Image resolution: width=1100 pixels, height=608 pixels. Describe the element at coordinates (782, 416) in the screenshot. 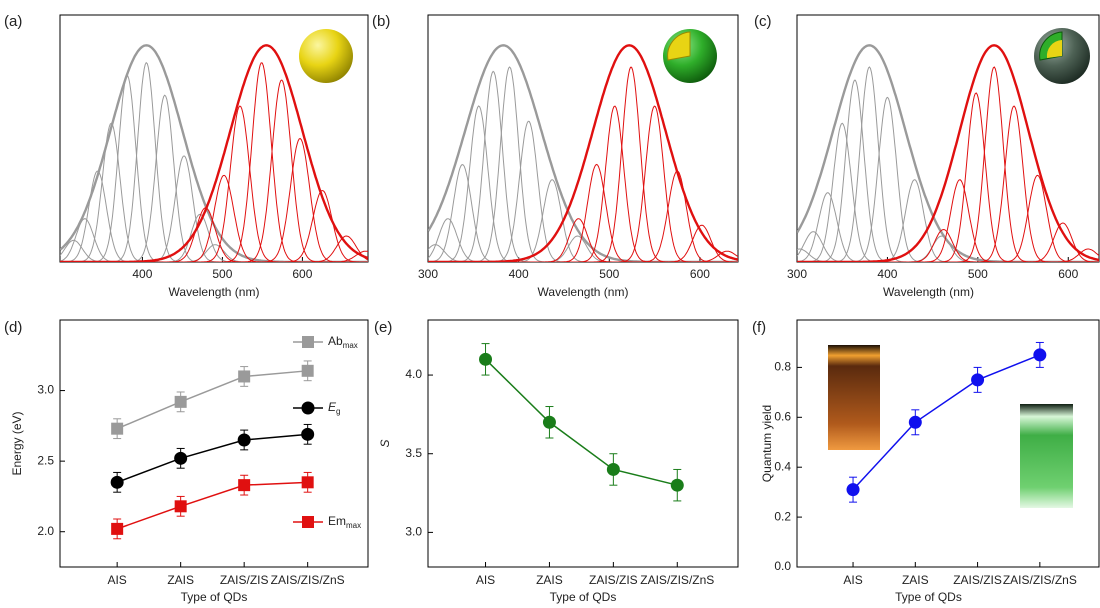

I see `y-tick-label: 0.6` at that location.